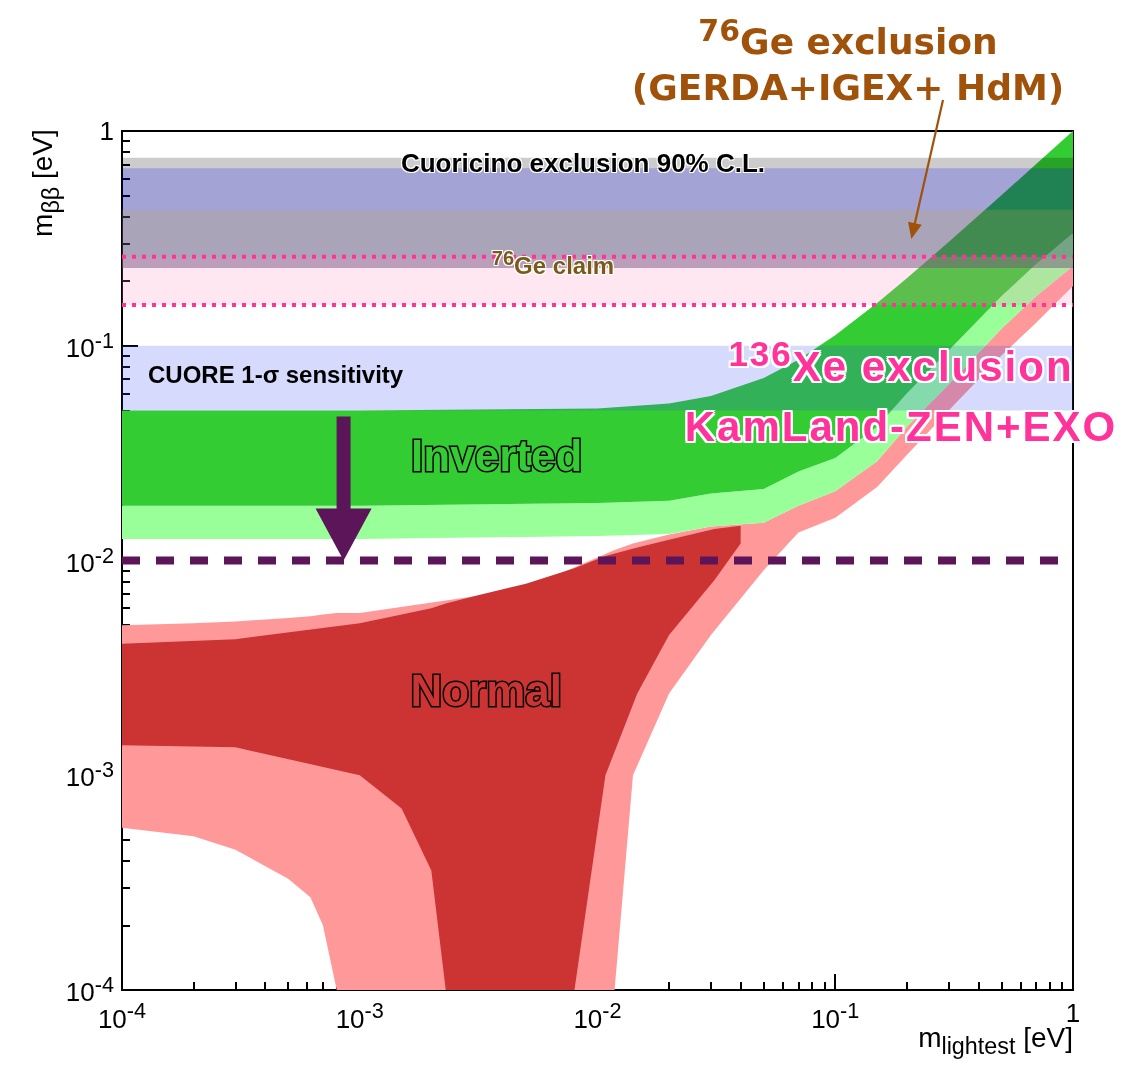  I want to click on legend-label: Normal, so click(486, 690).